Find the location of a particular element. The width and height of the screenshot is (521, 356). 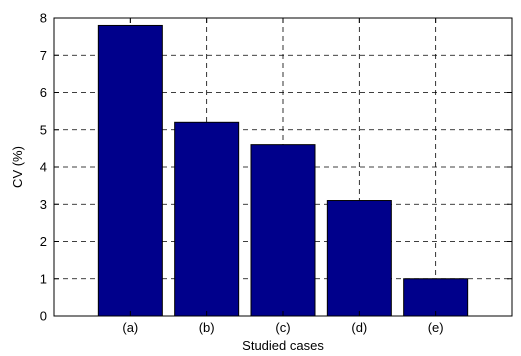

y-tick-label: 7 is located at coordinates (43, 55).